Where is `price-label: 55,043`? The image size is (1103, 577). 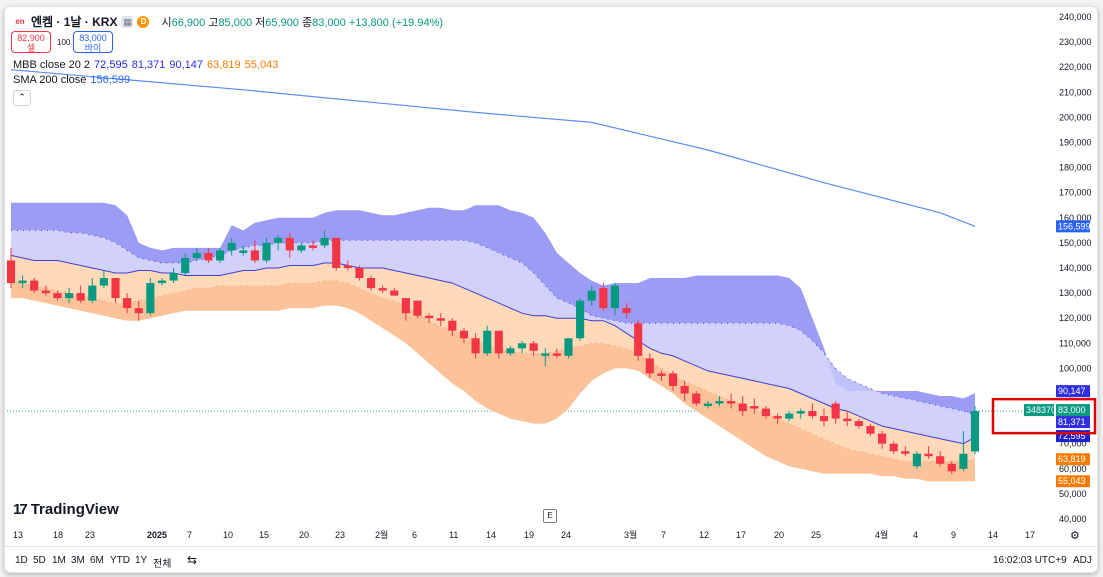 price-label: 55,043 is located at coordinates (1073, 481).